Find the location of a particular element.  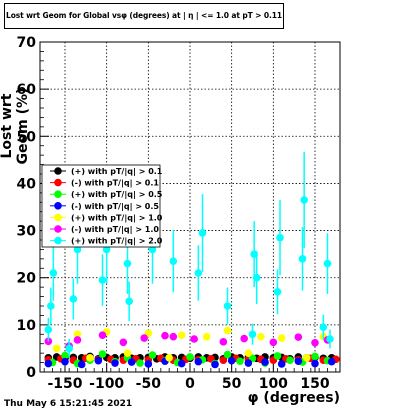

x-tick-label: 150 is located at coordinates (314, 384).